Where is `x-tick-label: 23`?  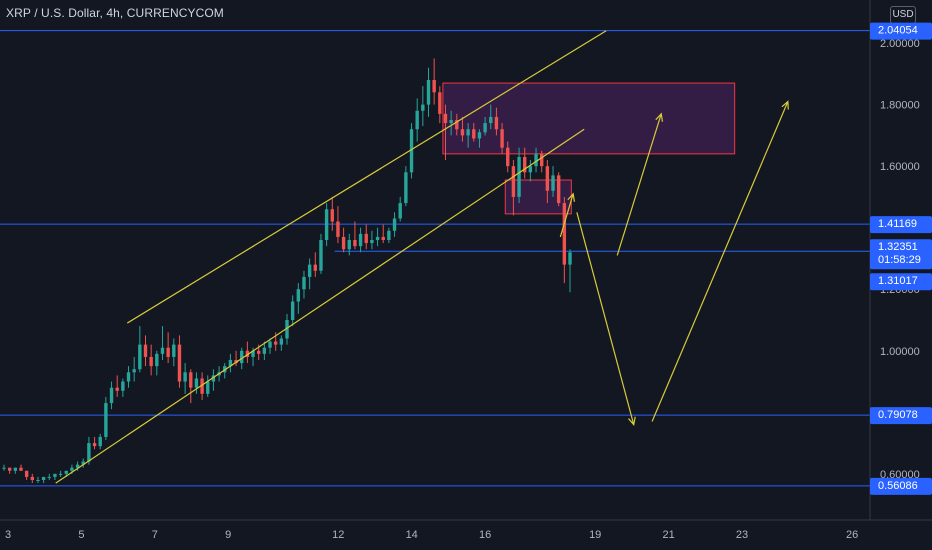 x-tick-label: 23 is located at coordinates (742, 535).